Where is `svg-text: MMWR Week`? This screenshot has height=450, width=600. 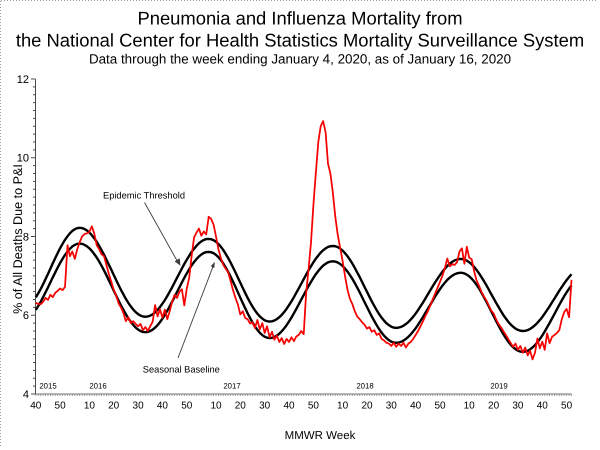 svg-text: MMWR Week is located at coordinates (320, 436).